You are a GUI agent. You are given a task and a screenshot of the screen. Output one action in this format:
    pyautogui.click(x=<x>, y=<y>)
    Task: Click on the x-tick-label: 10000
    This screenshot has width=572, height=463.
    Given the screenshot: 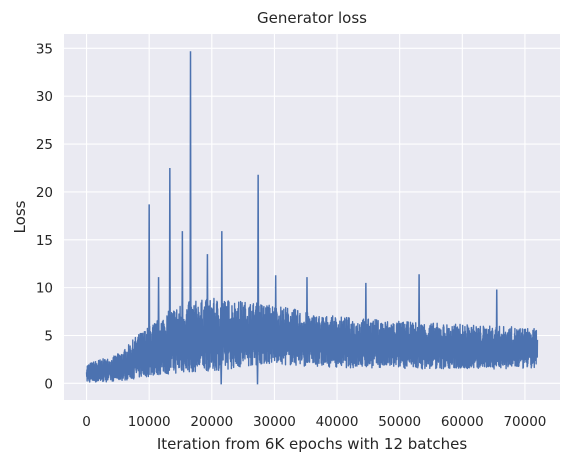 What is the action you would take?
    pyautogui.click(x=149, y=422)
    